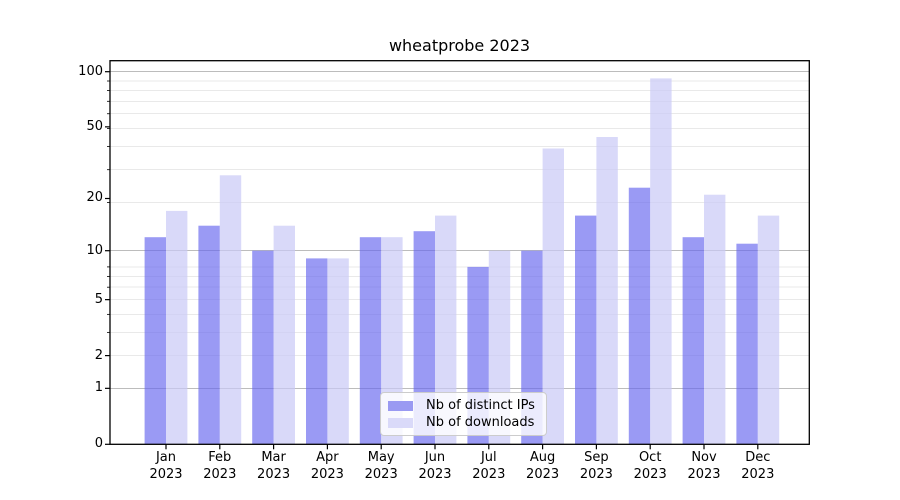 Image resolution: width=900 pixels, height=500 pixels. I want to click on x-tick-label-apr: Apr 2023, so click(327, 466).